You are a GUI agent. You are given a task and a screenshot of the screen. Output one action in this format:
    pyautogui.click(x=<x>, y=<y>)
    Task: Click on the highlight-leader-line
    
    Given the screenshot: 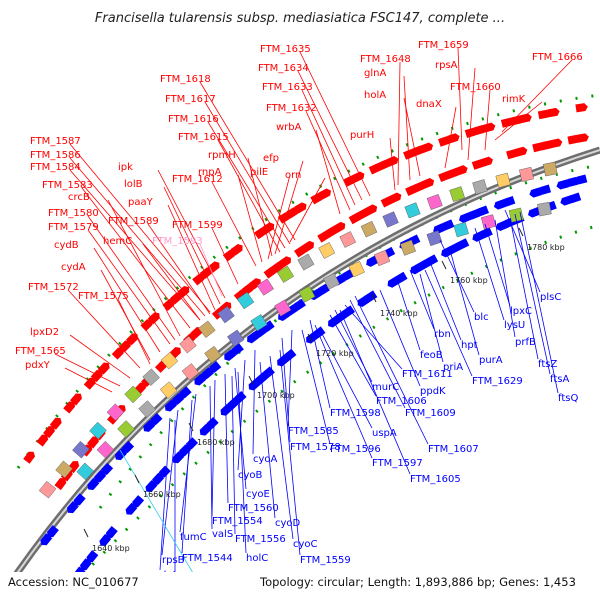 What is the action you would take?
    pyautogui.click(x=211, y=270)
    